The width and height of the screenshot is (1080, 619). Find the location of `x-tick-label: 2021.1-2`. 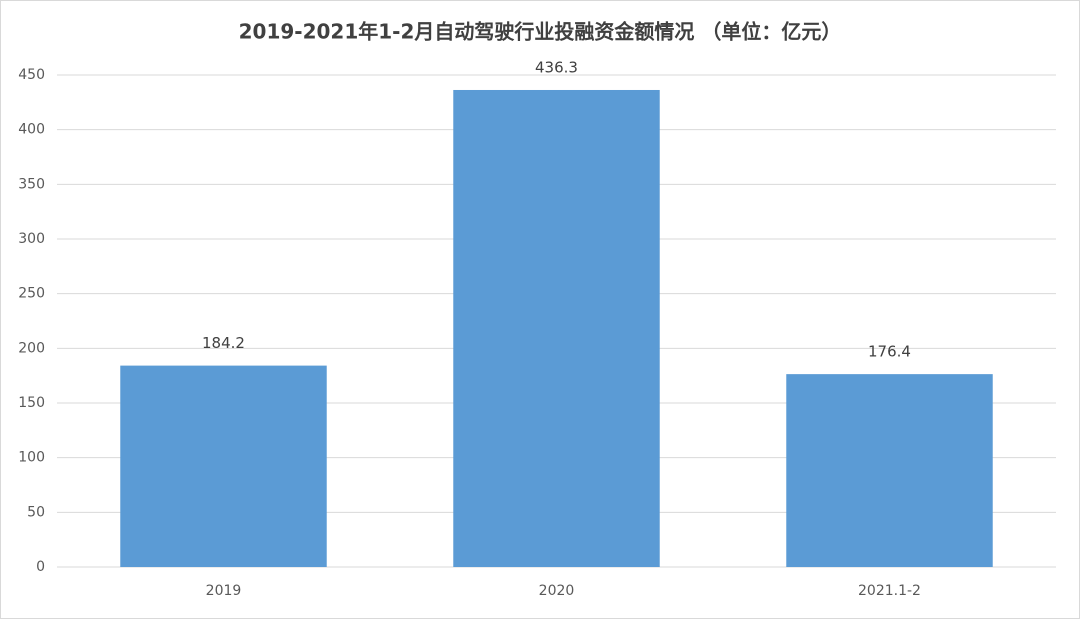

x-tick-label: 2021.1-2 is located at coordinates (889, 591).